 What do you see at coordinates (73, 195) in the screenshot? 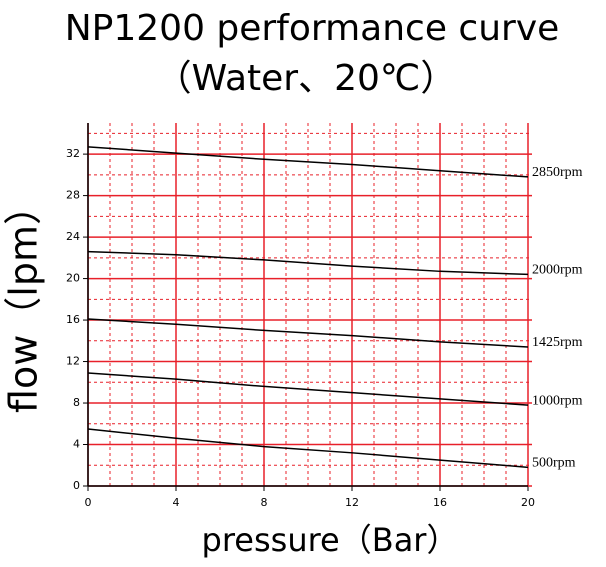
I see `y-tick-label: 28` at bounding box center [73, 195].